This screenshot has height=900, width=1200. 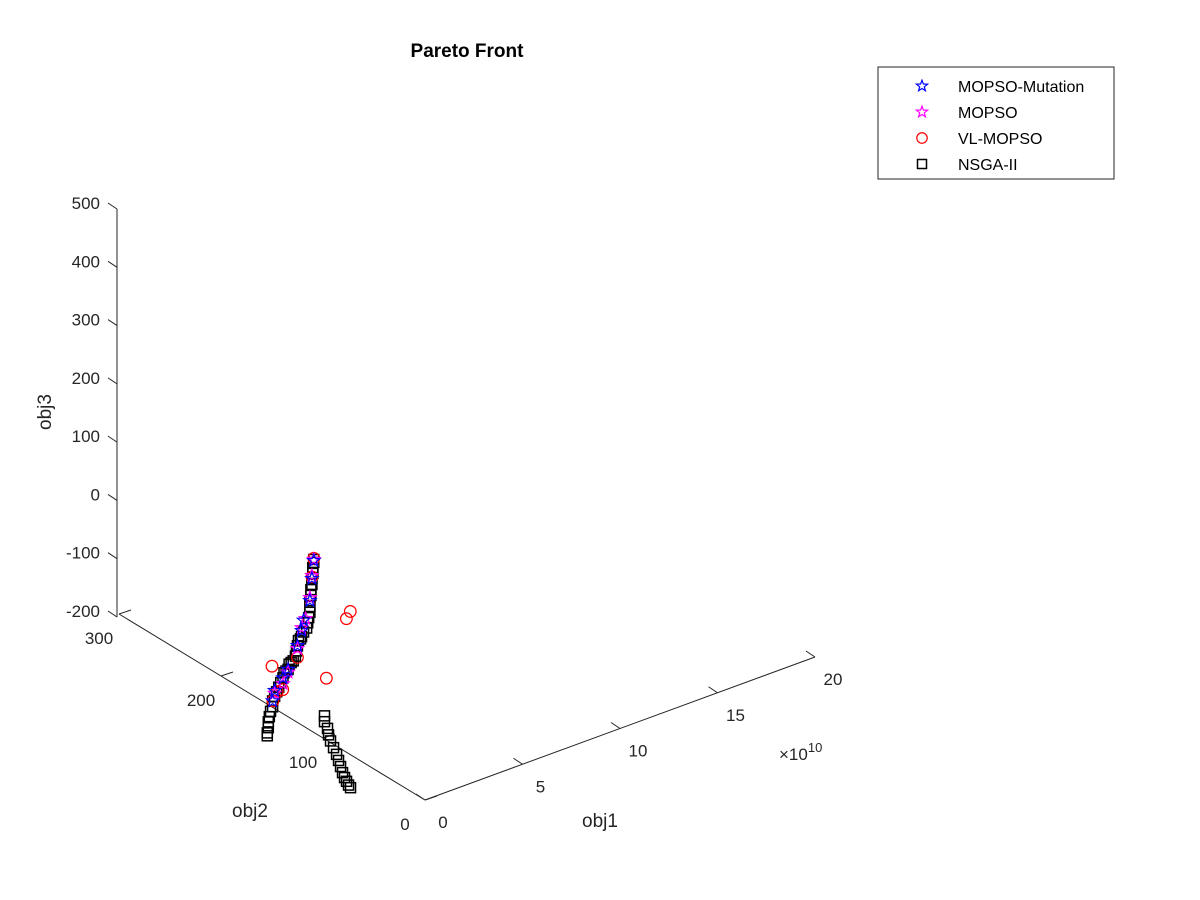 What do you see at coordinates (800, 752) in the screenshot?
I see `x-axis-multiplier: ×10¹⁰` at bounding box center [800, 752].